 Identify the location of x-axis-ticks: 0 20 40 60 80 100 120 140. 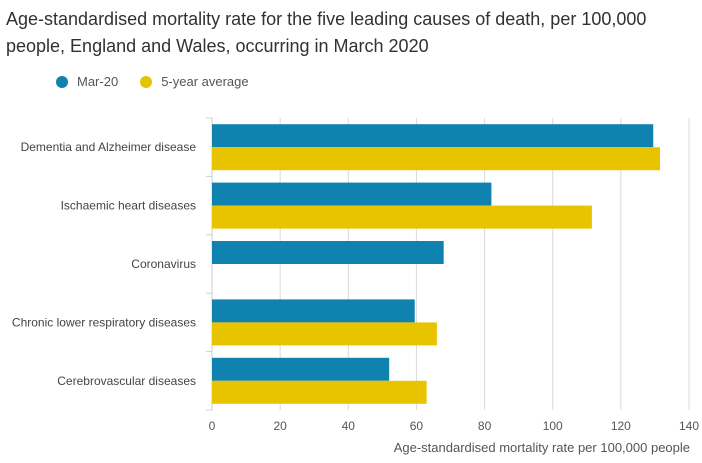
(454, 426).